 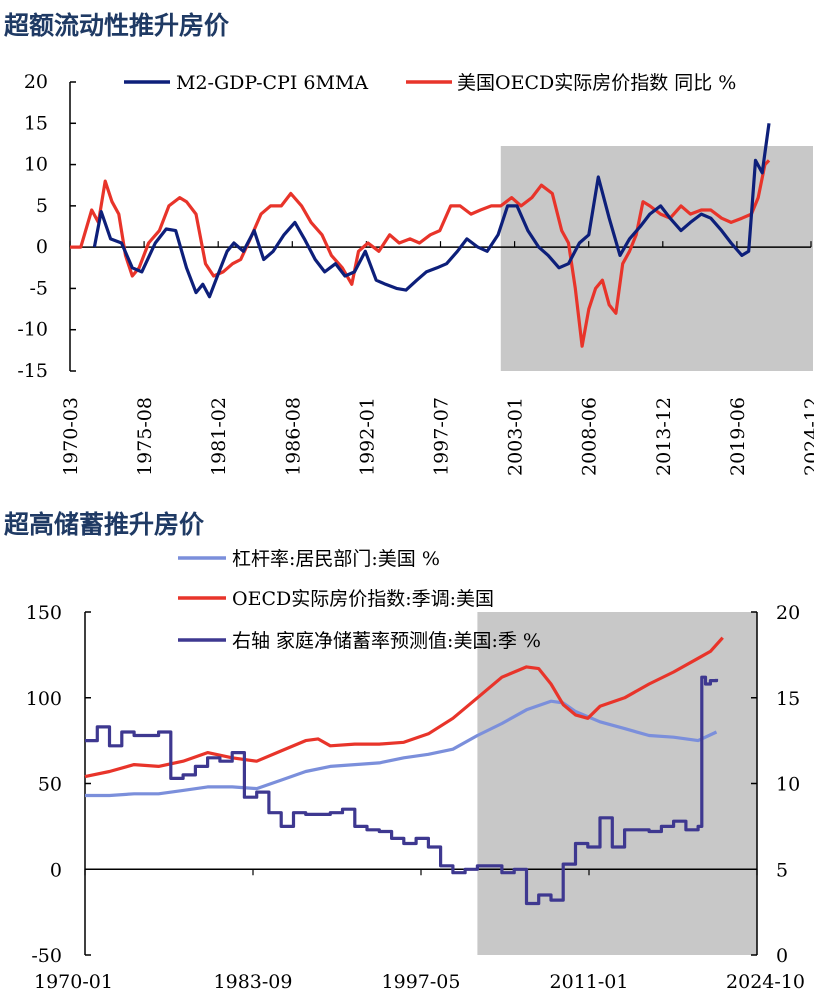 What do you see at coordinates (401, 748) in the screenshot?
I see `series-line-leverage` at bounding box center [401, 748].